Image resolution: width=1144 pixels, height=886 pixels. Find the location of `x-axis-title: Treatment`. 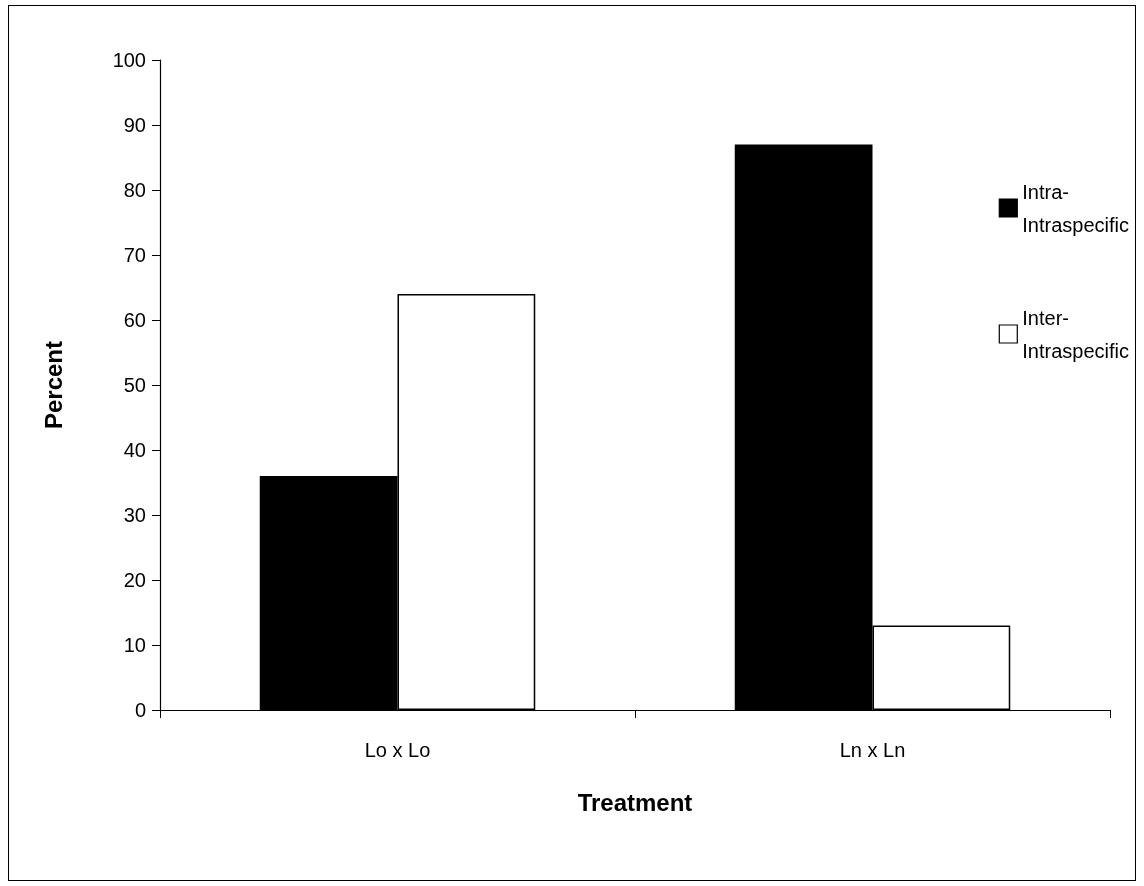

x-axis-title: Treatment is located at coordinates (635, 802).